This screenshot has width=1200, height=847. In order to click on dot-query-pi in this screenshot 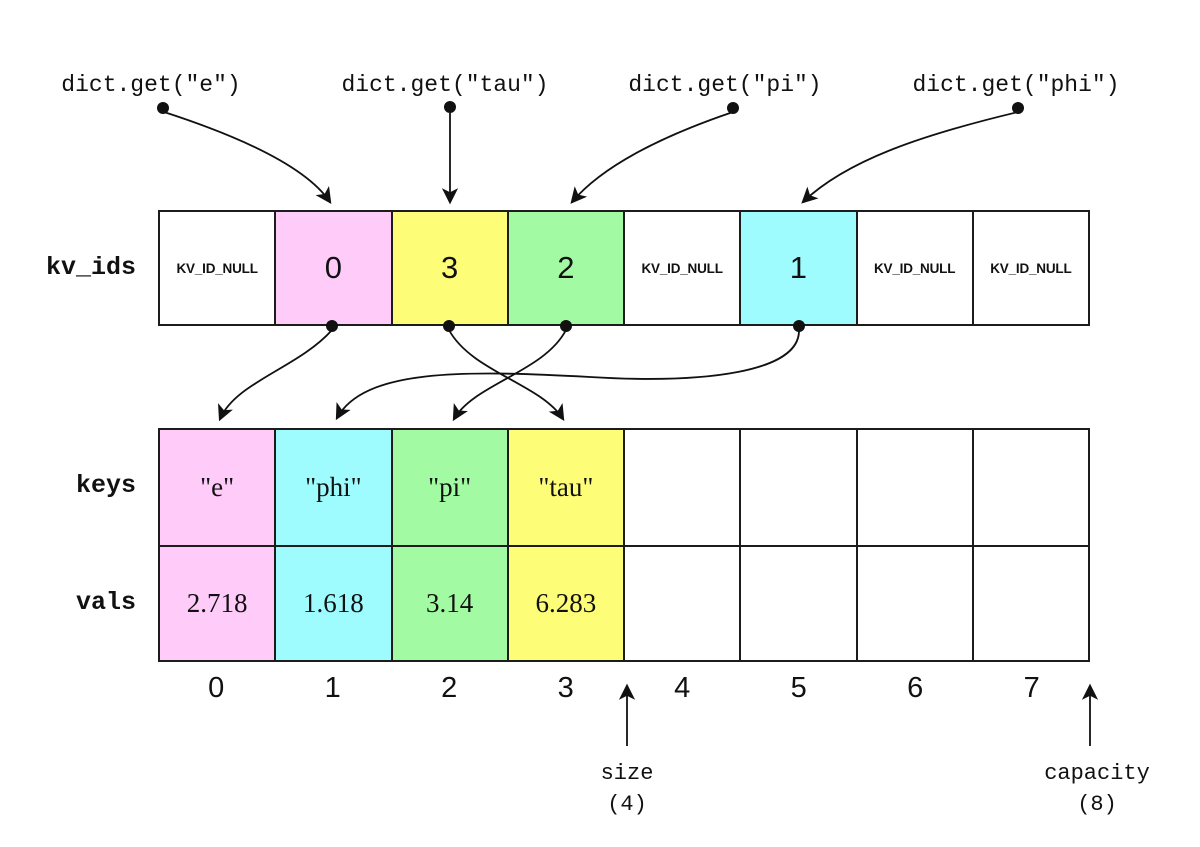, I will do `click(733, 108)`.